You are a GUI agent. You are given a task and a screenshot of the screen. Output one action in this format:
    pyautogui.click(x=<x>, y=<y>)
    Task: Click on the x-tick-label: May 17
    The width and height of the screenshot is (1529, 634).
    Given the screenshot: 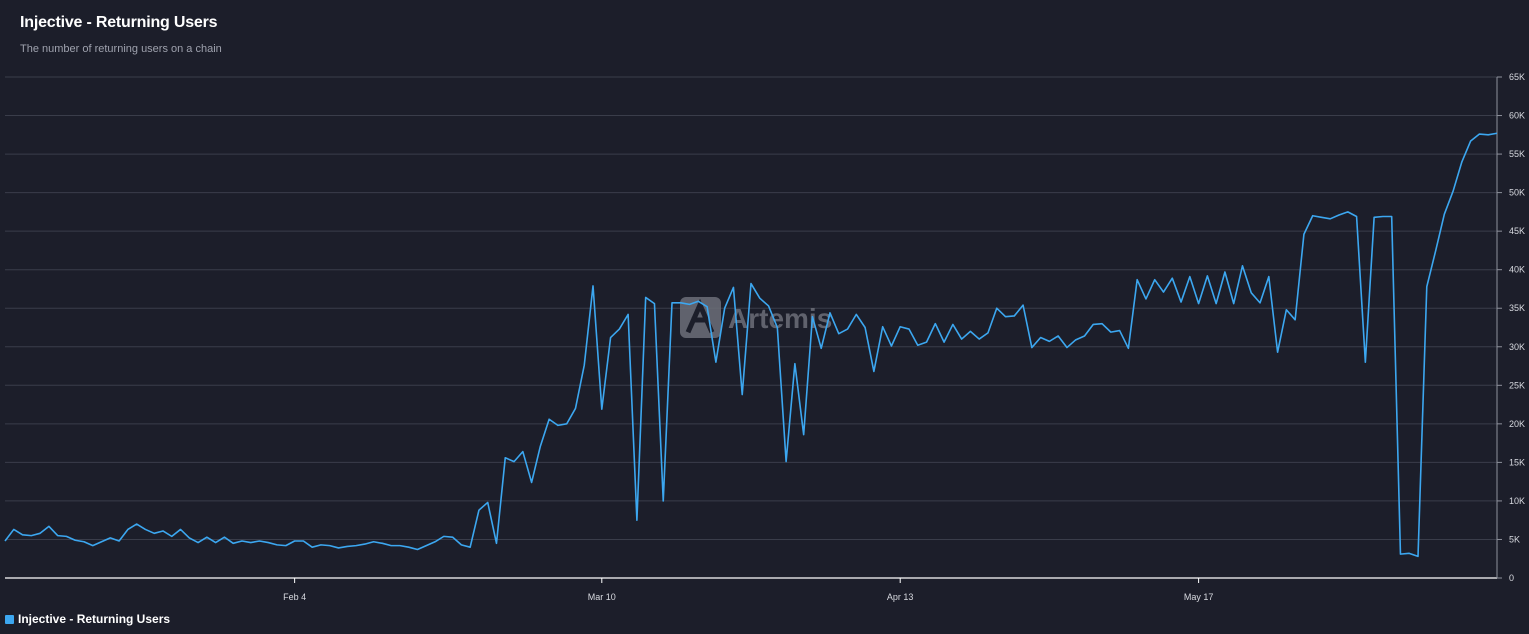 What is the action you would take?
    pyautogui.click(x=1199, y=597)
    